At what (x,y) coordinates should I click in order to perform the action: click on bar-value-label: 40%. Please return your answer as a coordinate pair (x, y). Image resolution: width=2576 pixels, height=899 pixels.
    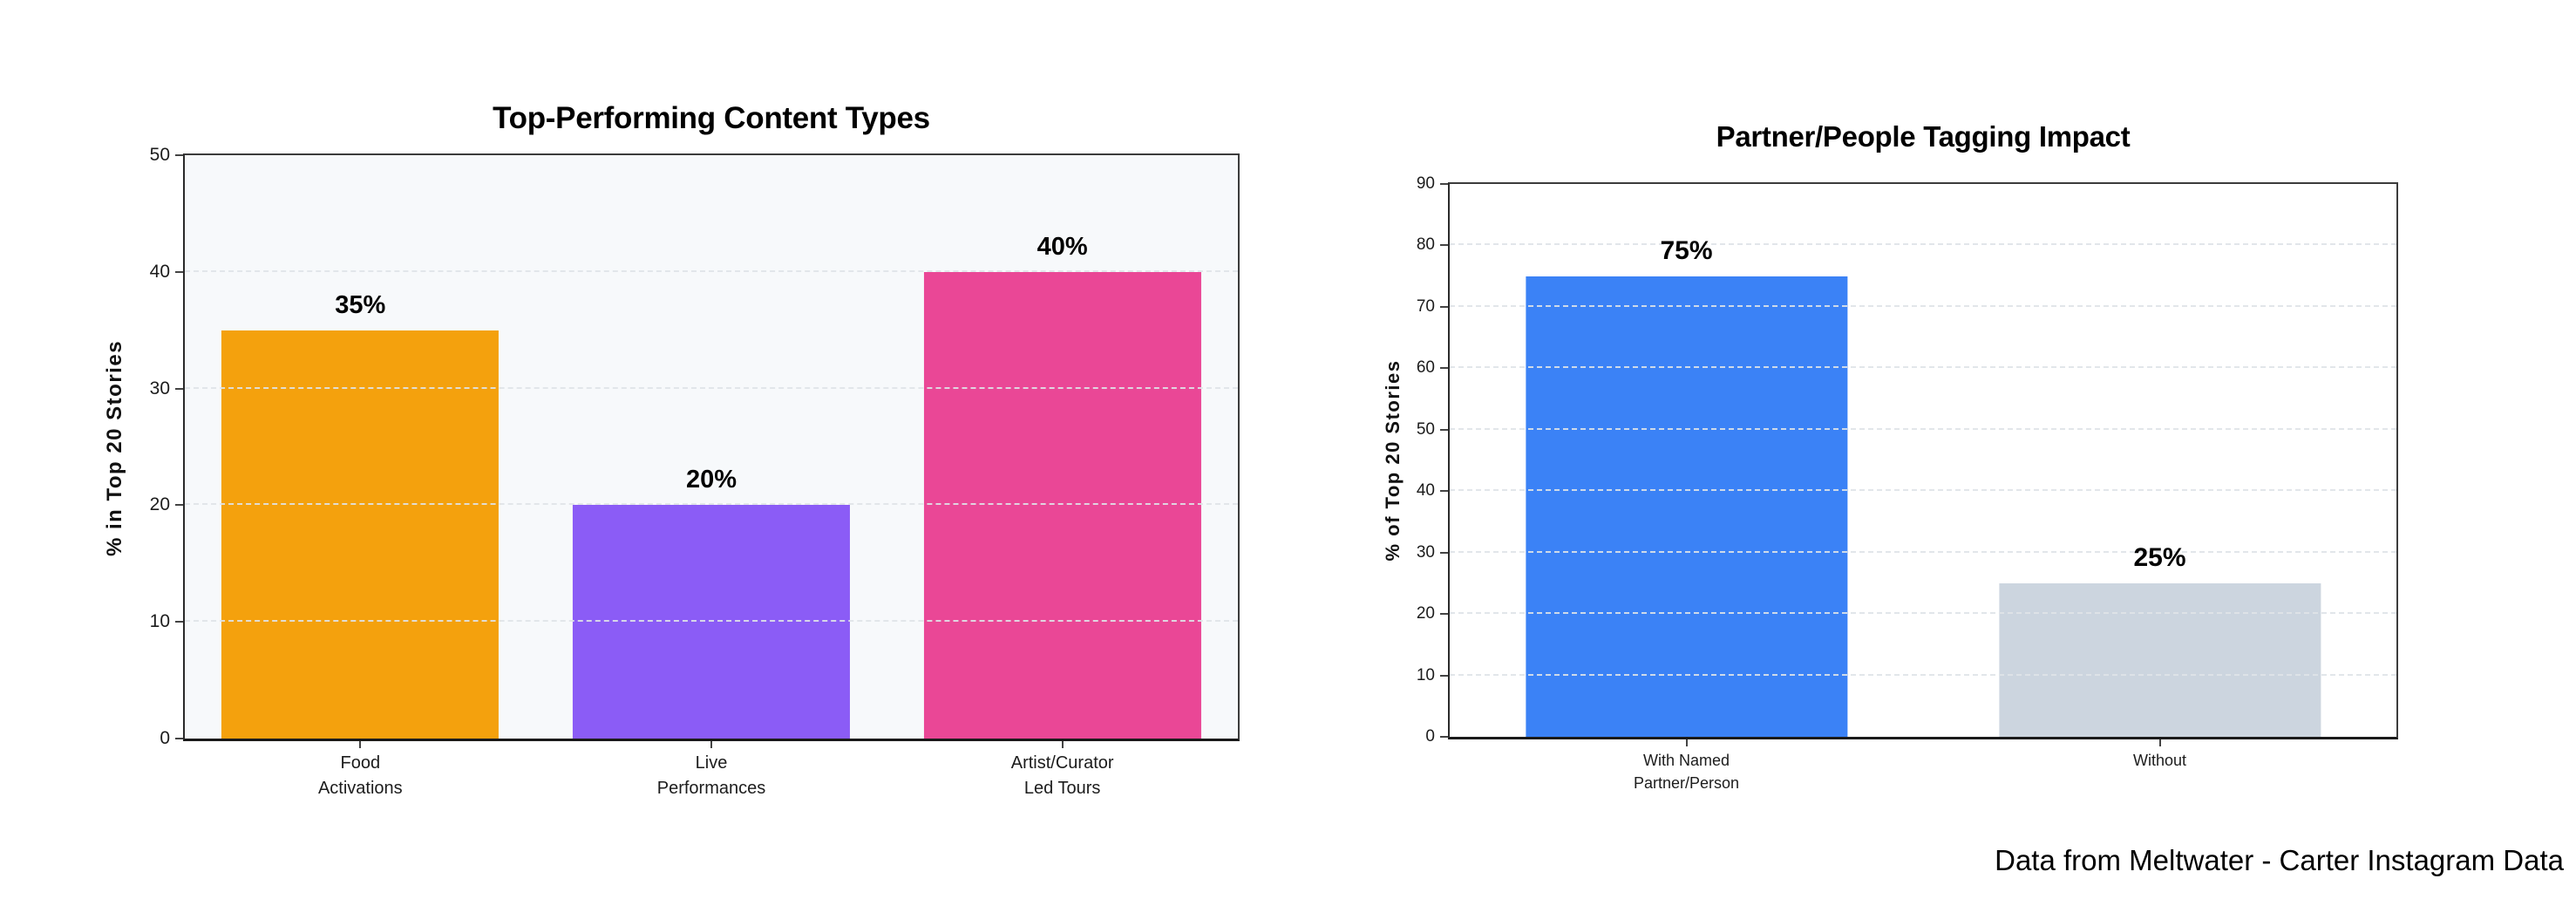
    Looking at the image, I should click on (1062, 246).